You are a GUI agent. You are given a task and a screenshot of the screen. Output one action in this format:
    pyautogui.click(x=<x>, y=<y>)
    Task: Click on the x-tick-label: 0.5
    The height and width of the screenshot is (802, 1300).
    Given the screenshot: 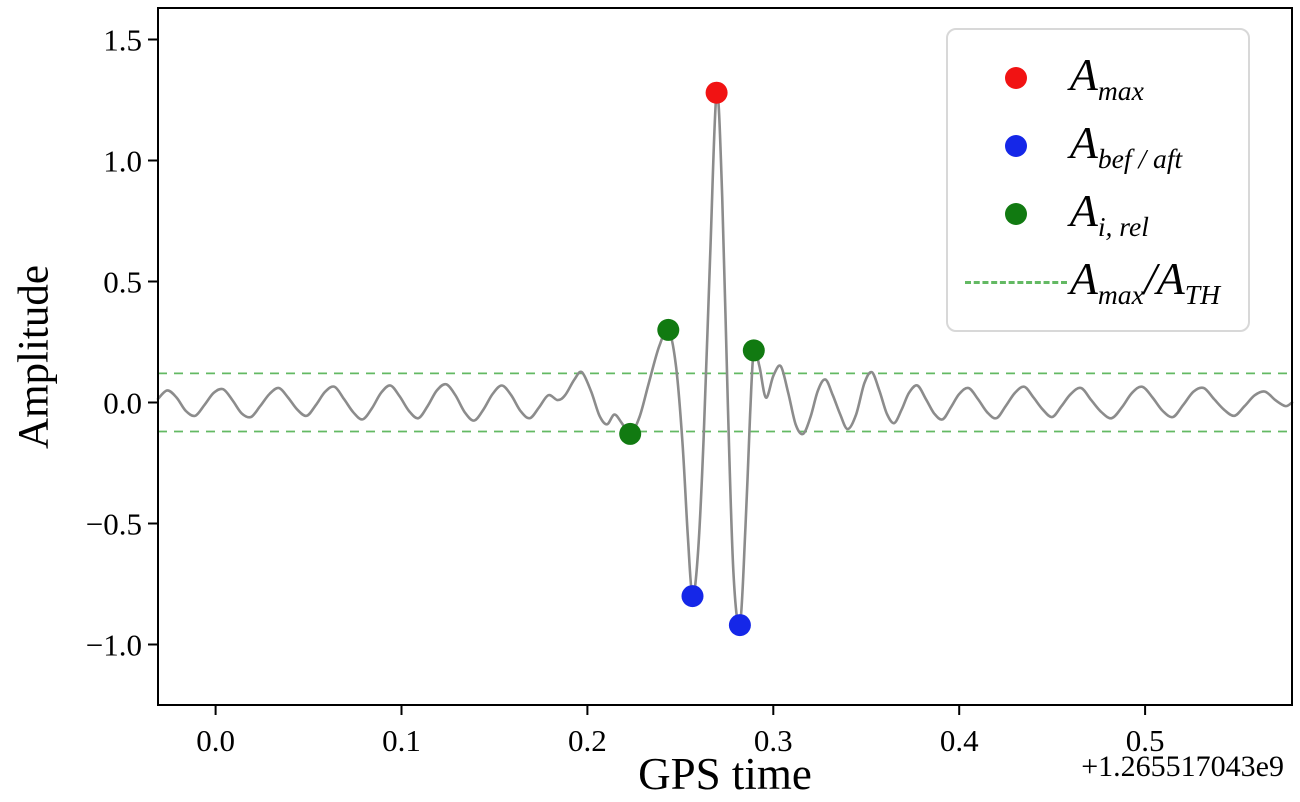 What is the action you would take?
    pyautogui.click(x=1145, y=740)
    